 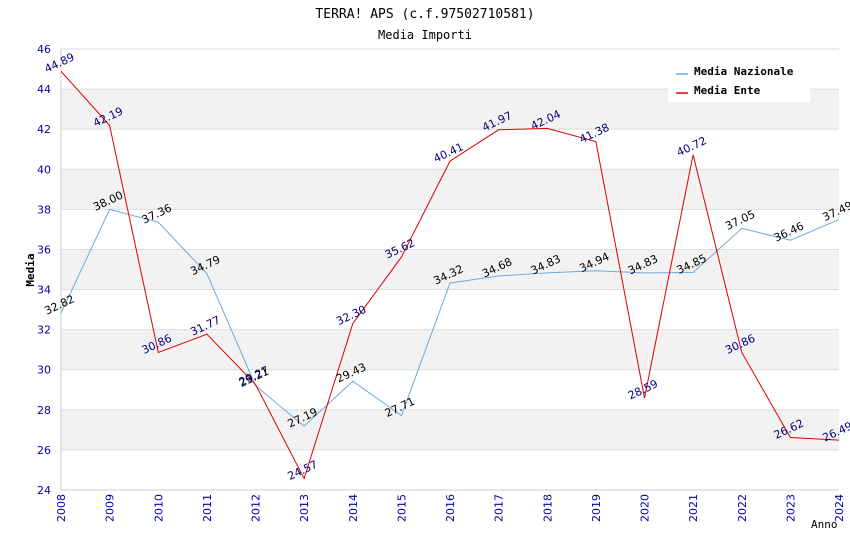 What do you see at coordinates (727, 90) in the screenshot?
I see `legend-label-media-ente: Media Ente` at bounding box center [727, 90].